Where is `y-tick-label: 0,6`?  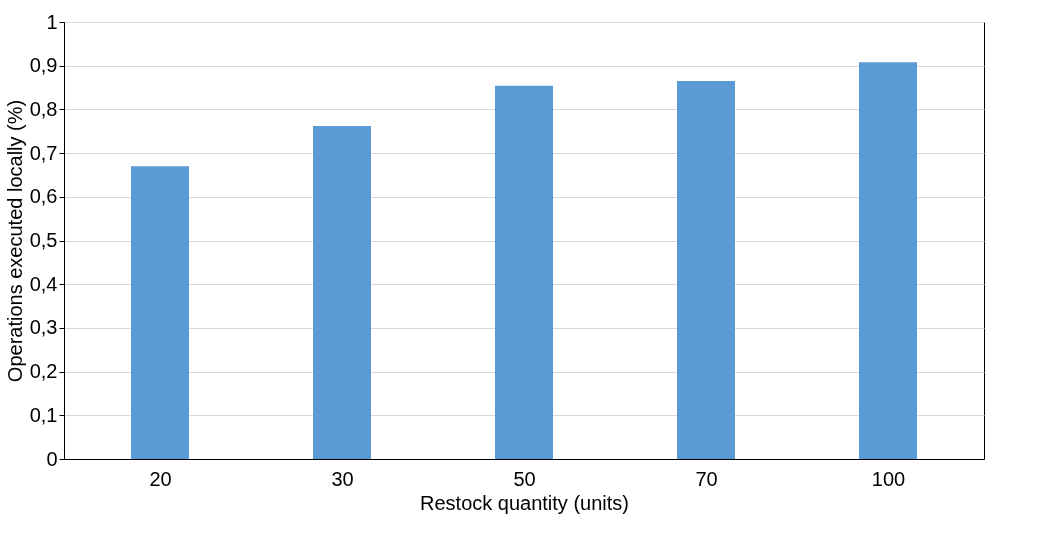 y-tick-label: 0,6 is located at coordinates (43, 196).